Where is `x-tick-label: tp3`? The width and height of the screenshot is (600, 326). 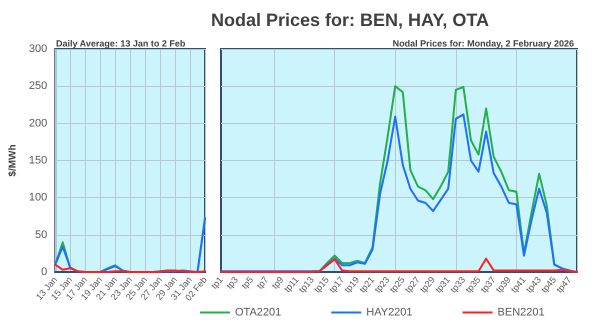 x-tick-label: tp3 is located at coordinates (232, 282).